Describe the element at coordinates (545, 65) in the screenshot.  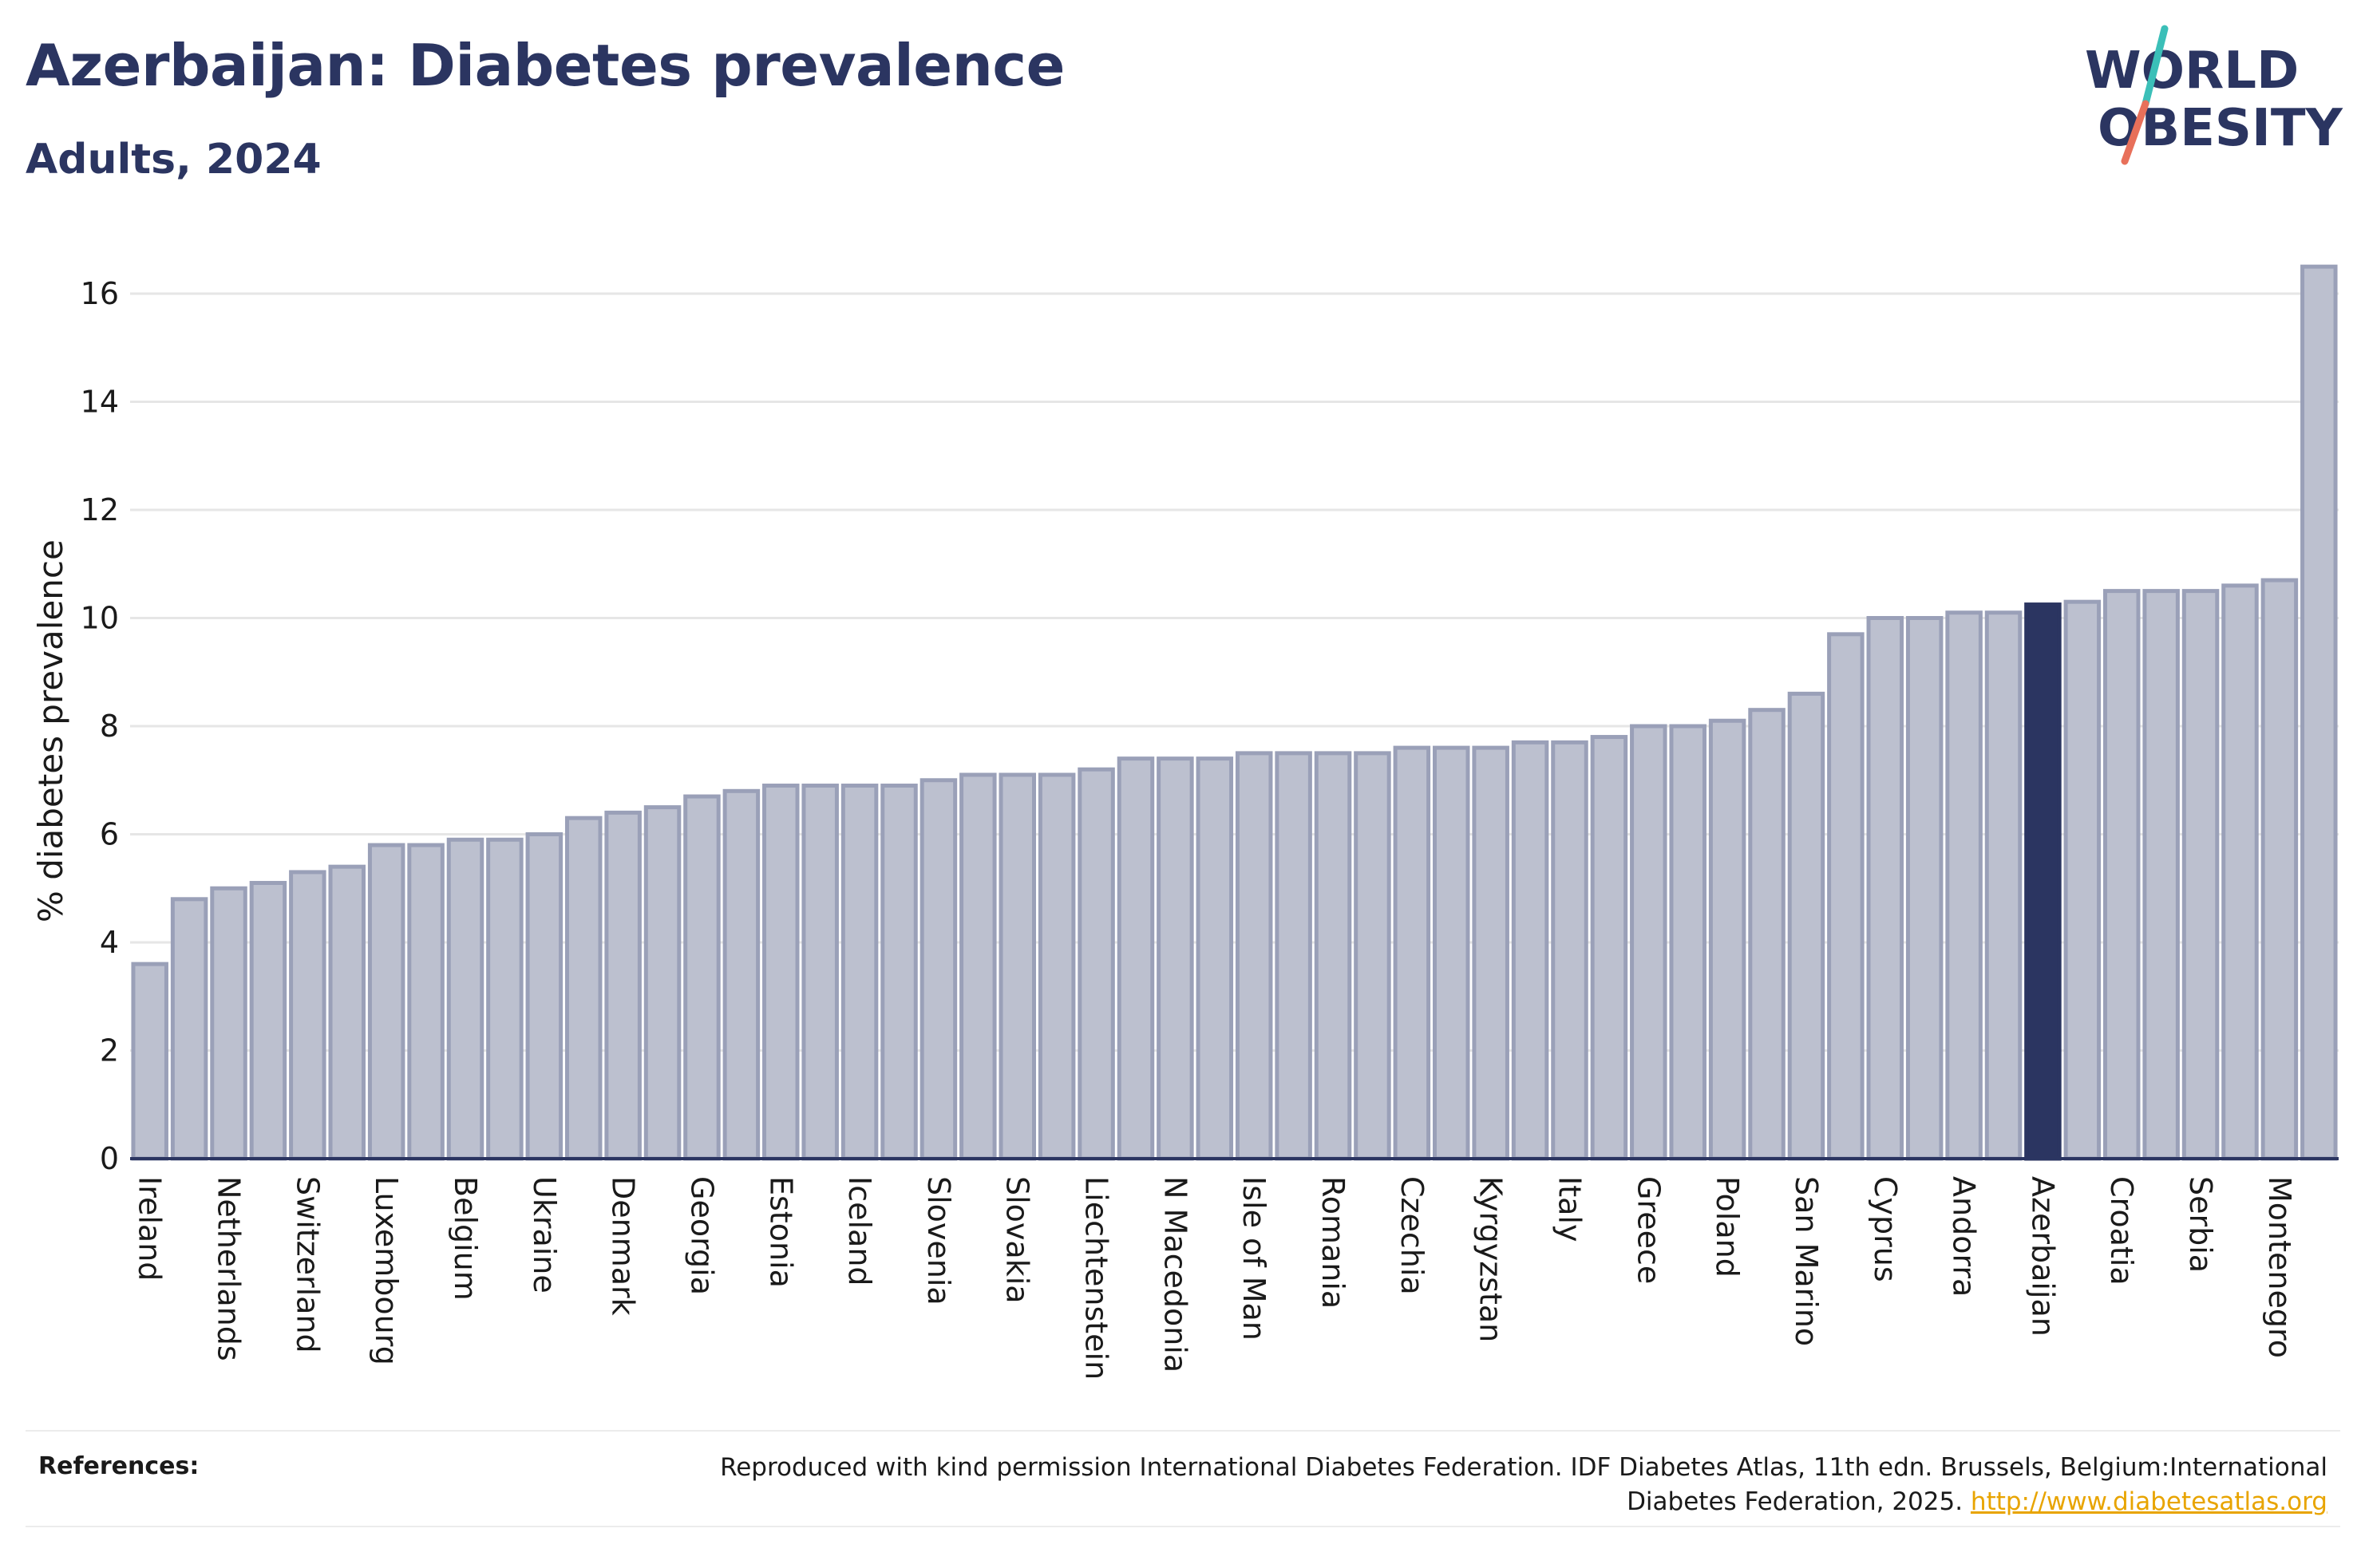
I see `chart-title: Azerbaijan: Diabetes prevalence` at that location.